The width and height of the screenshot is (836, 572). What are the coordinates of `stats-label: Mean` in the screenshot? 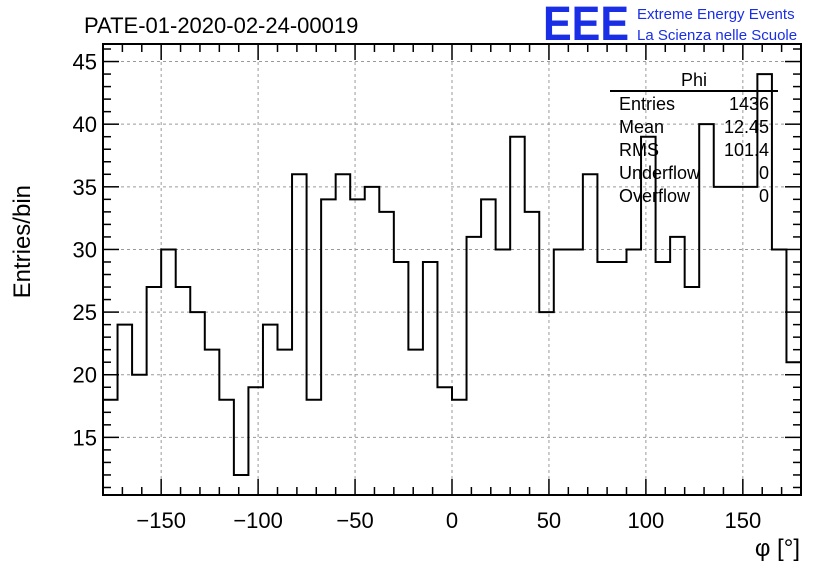 It's located at (641, 127).